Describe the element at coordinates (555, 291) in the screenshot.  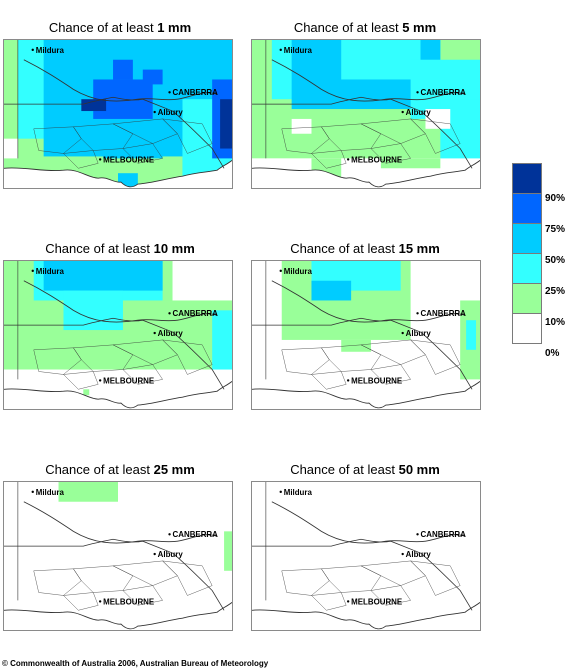
I see `legend-label-25: 25%` at that location.